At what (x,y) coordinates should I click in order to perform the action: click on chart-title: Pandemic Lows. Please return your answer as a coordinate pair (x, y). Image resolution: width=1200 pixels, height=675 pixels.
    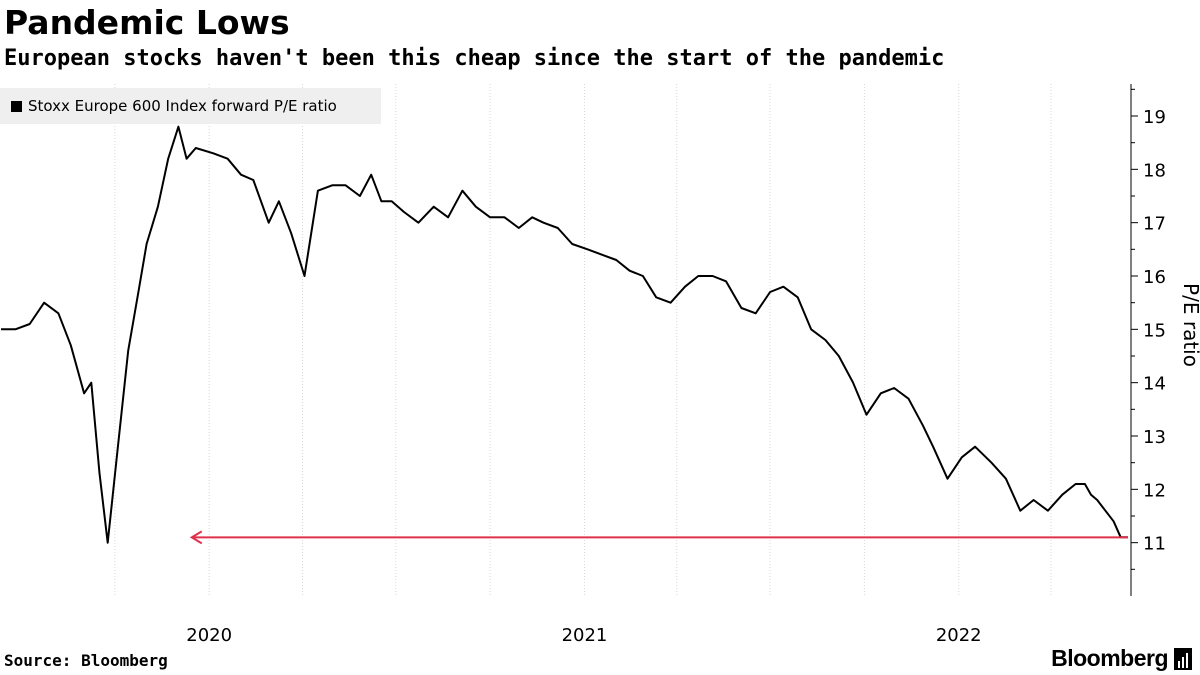
    Looking at the image, I should click on (147, 22).